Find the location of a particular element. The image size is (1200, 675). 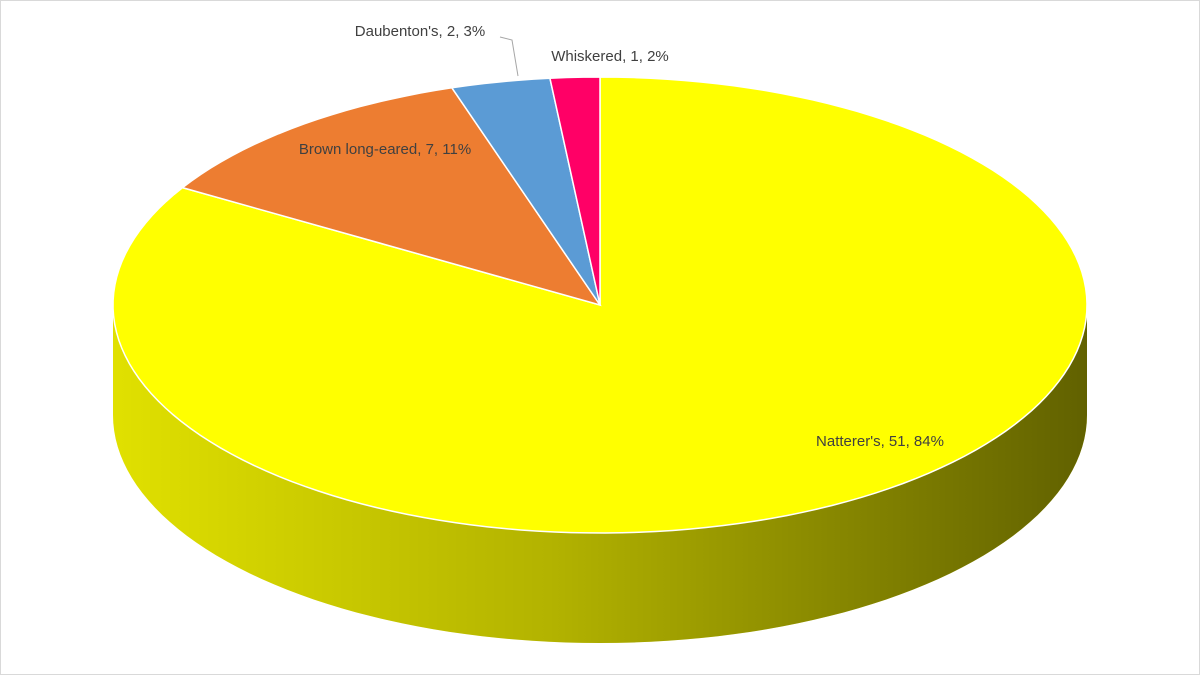

data-label: Daubenton's, 2, 3% is located at coordinates (420, 31).